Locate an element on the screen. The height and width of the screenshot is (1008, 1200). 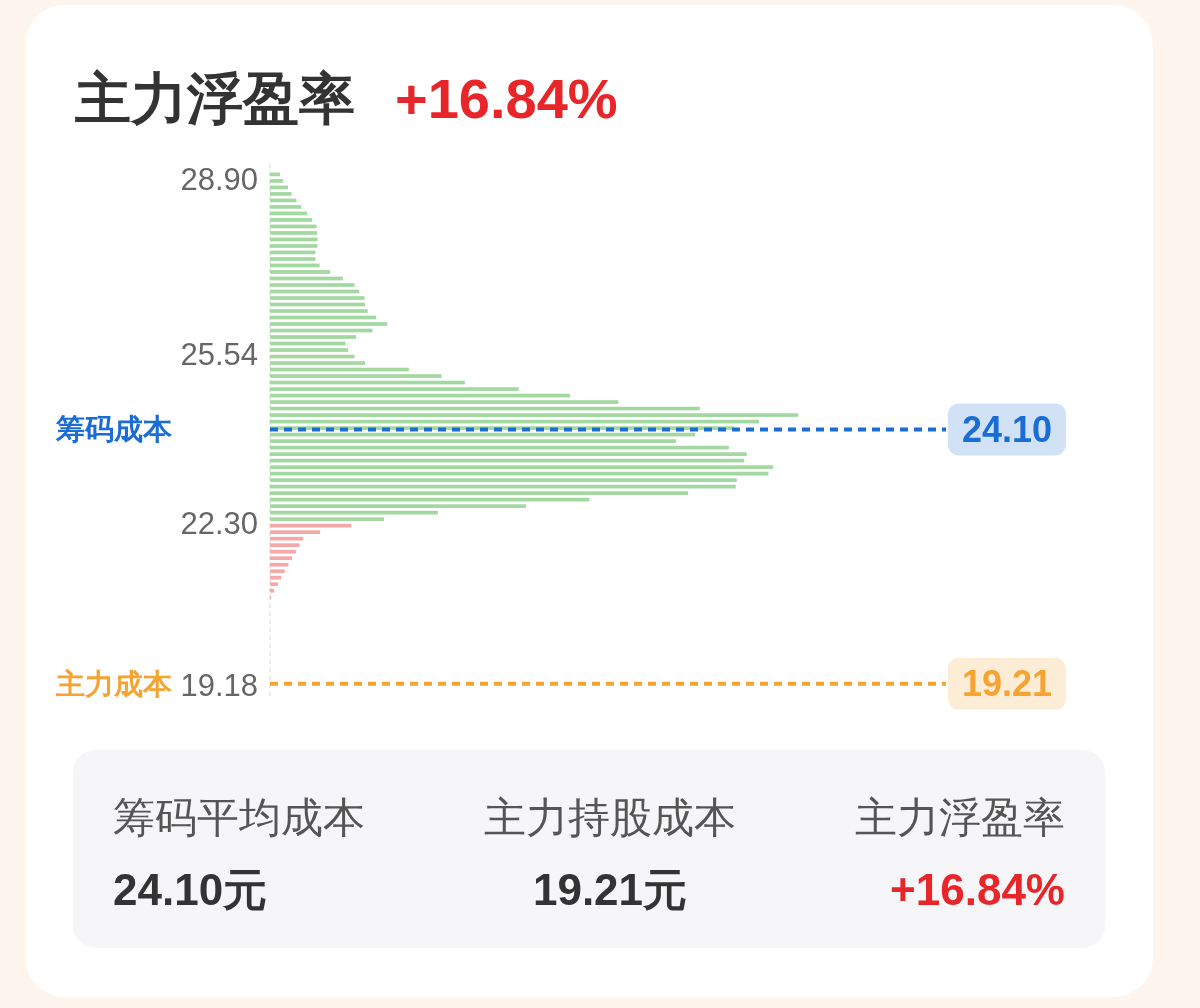
tick-label: 28.90 is located at coordinates (219, 180).